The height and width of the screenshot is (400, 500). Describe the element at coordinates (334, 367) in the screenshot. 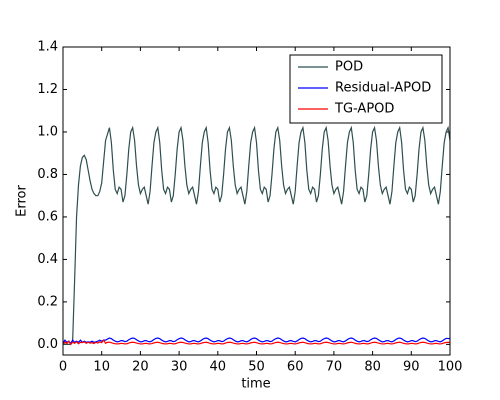

I see `x-tick-label: 70` at that location.